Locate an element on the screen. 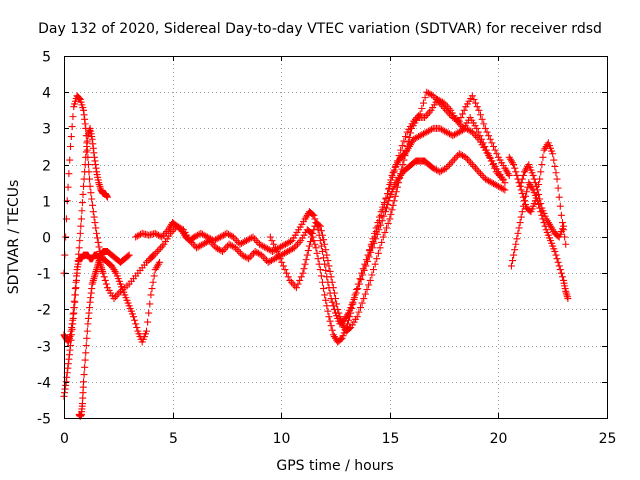 This screenshot has height=480, width=640. y-tick-label: -4 is located at coordinates (44, 384).